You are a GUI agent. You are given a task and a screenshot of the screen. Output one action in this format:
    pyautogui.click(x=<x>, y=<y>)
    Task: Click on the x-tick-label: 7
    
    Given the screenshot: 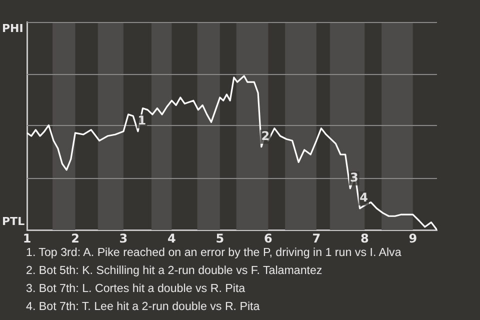 What is the action you would take?
    pyautogui.click(x=316, y=238)
    